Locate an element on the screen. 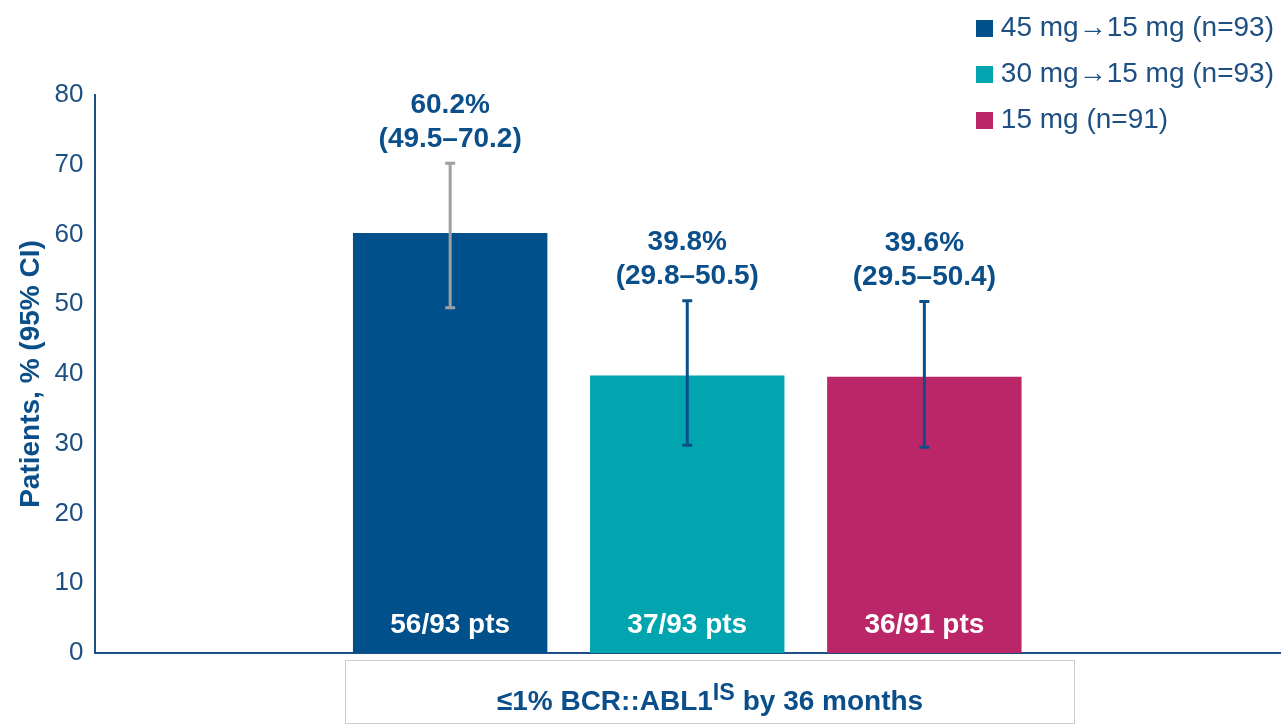  data-label: 39.8% (29.8–50.5) is located at coordinates (687, 258).